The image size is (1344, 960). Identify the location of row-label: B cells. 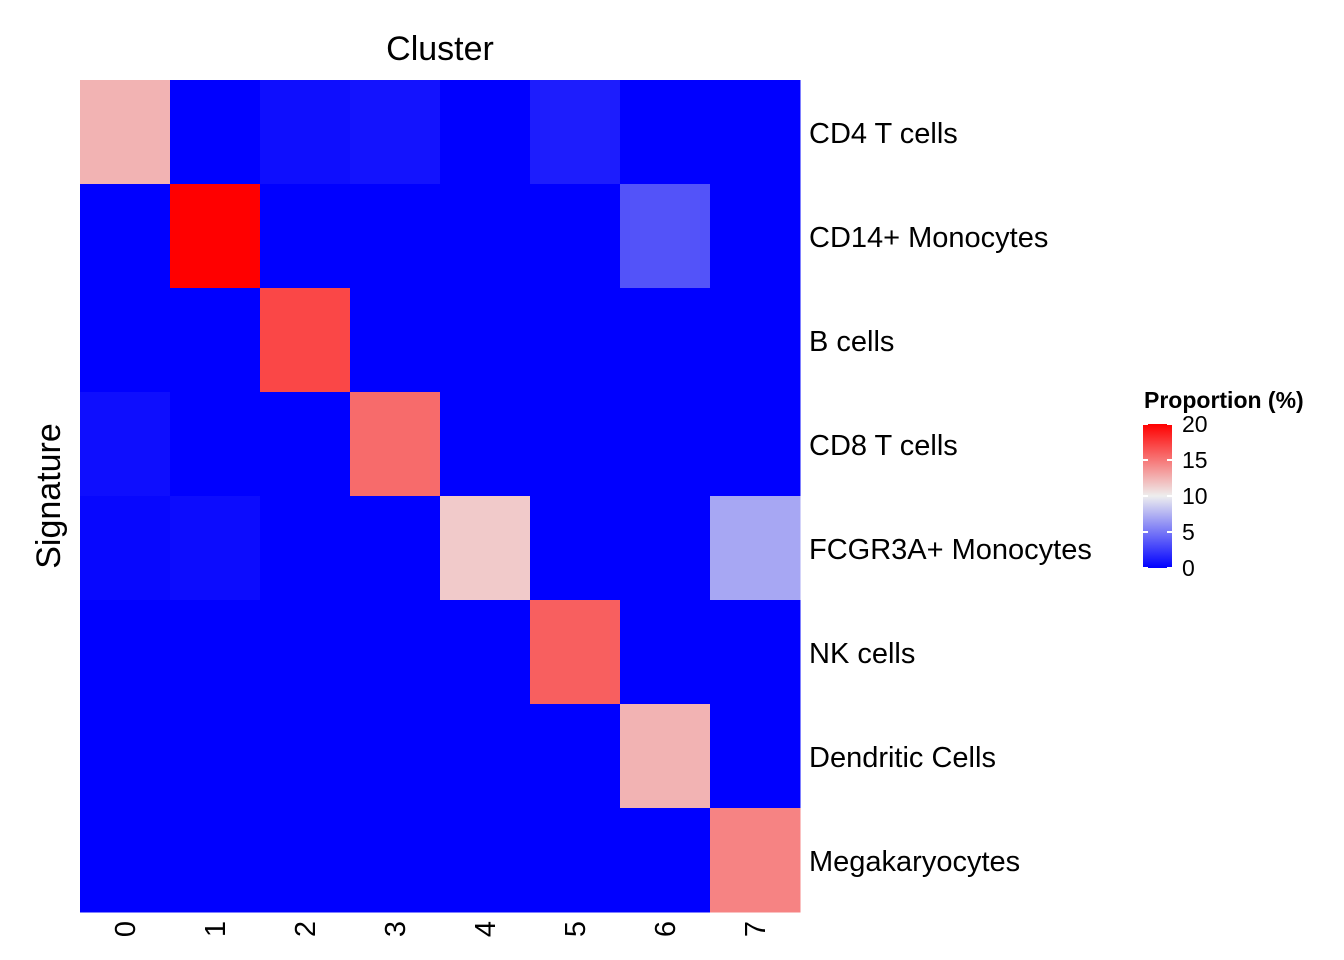
(851, 342).